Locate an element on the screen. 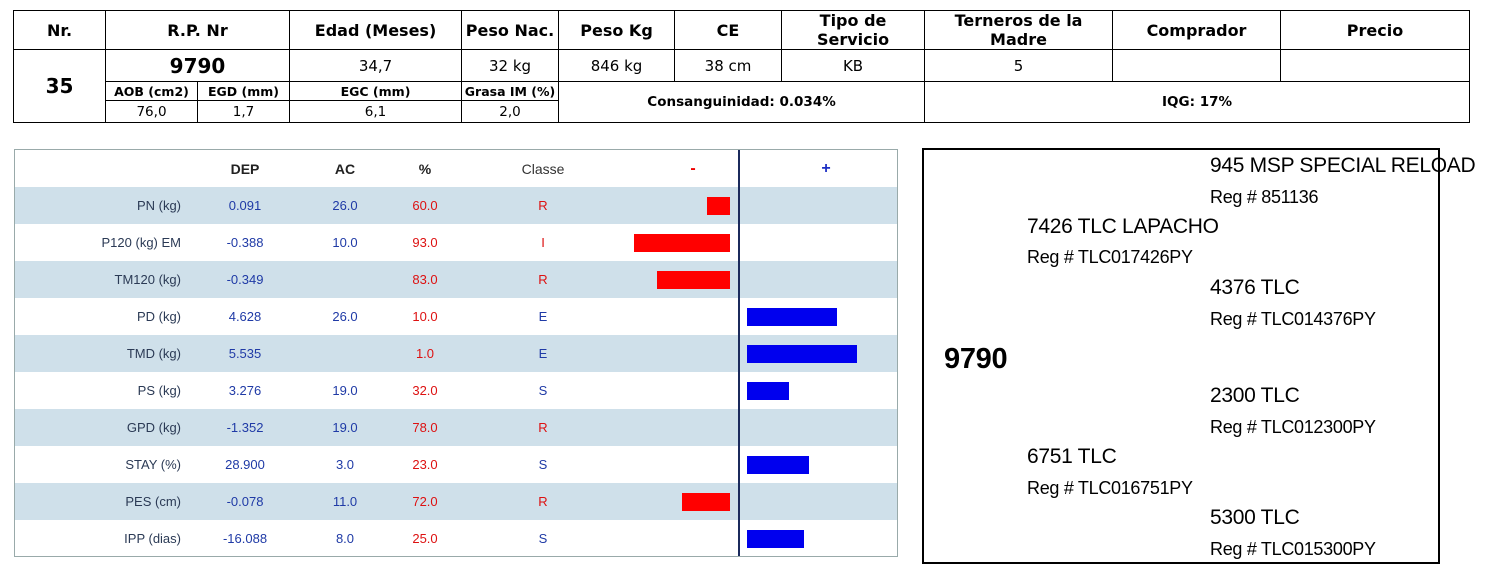  col-rp-header: R.P. Nr is located at coordinates (197, 30).